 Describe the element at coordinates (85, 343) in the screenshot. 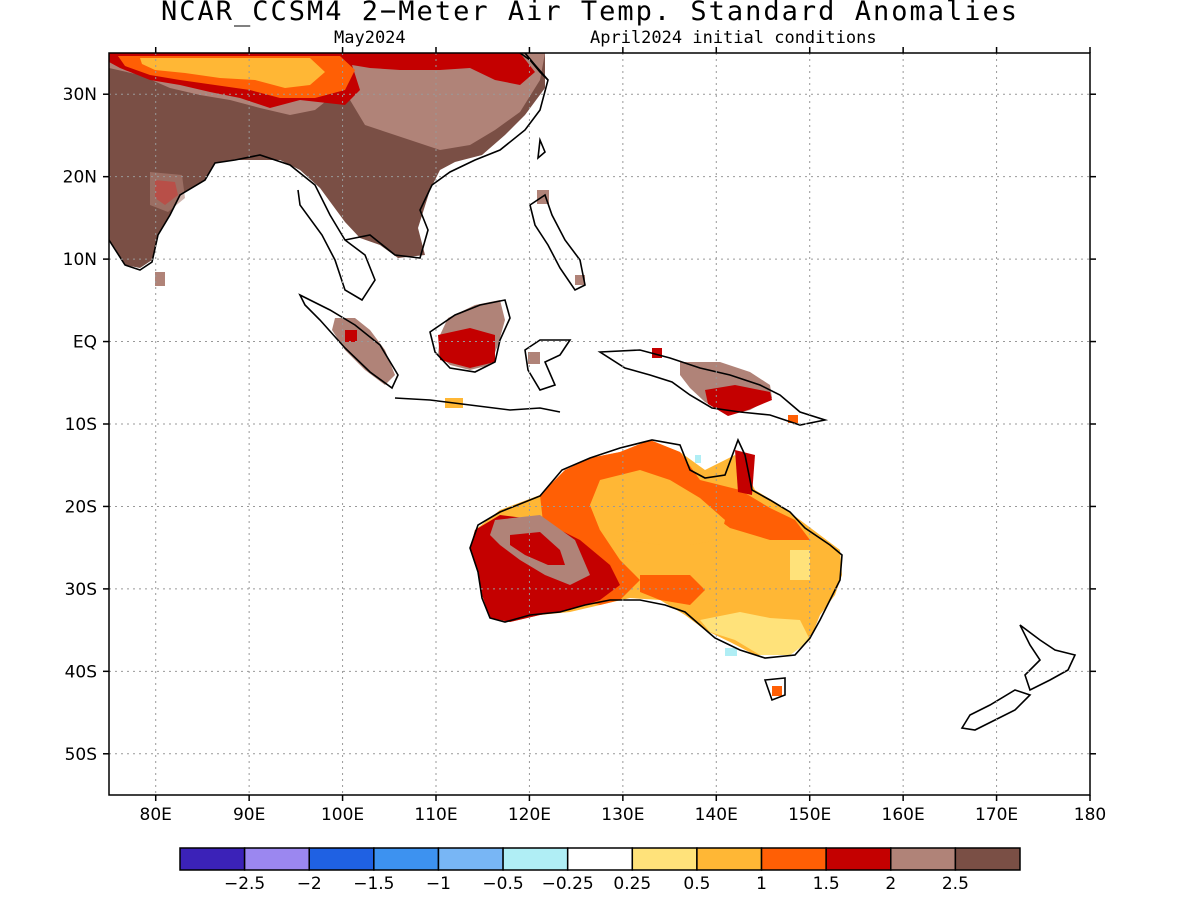

I see `lat-label: EQ` at that location.